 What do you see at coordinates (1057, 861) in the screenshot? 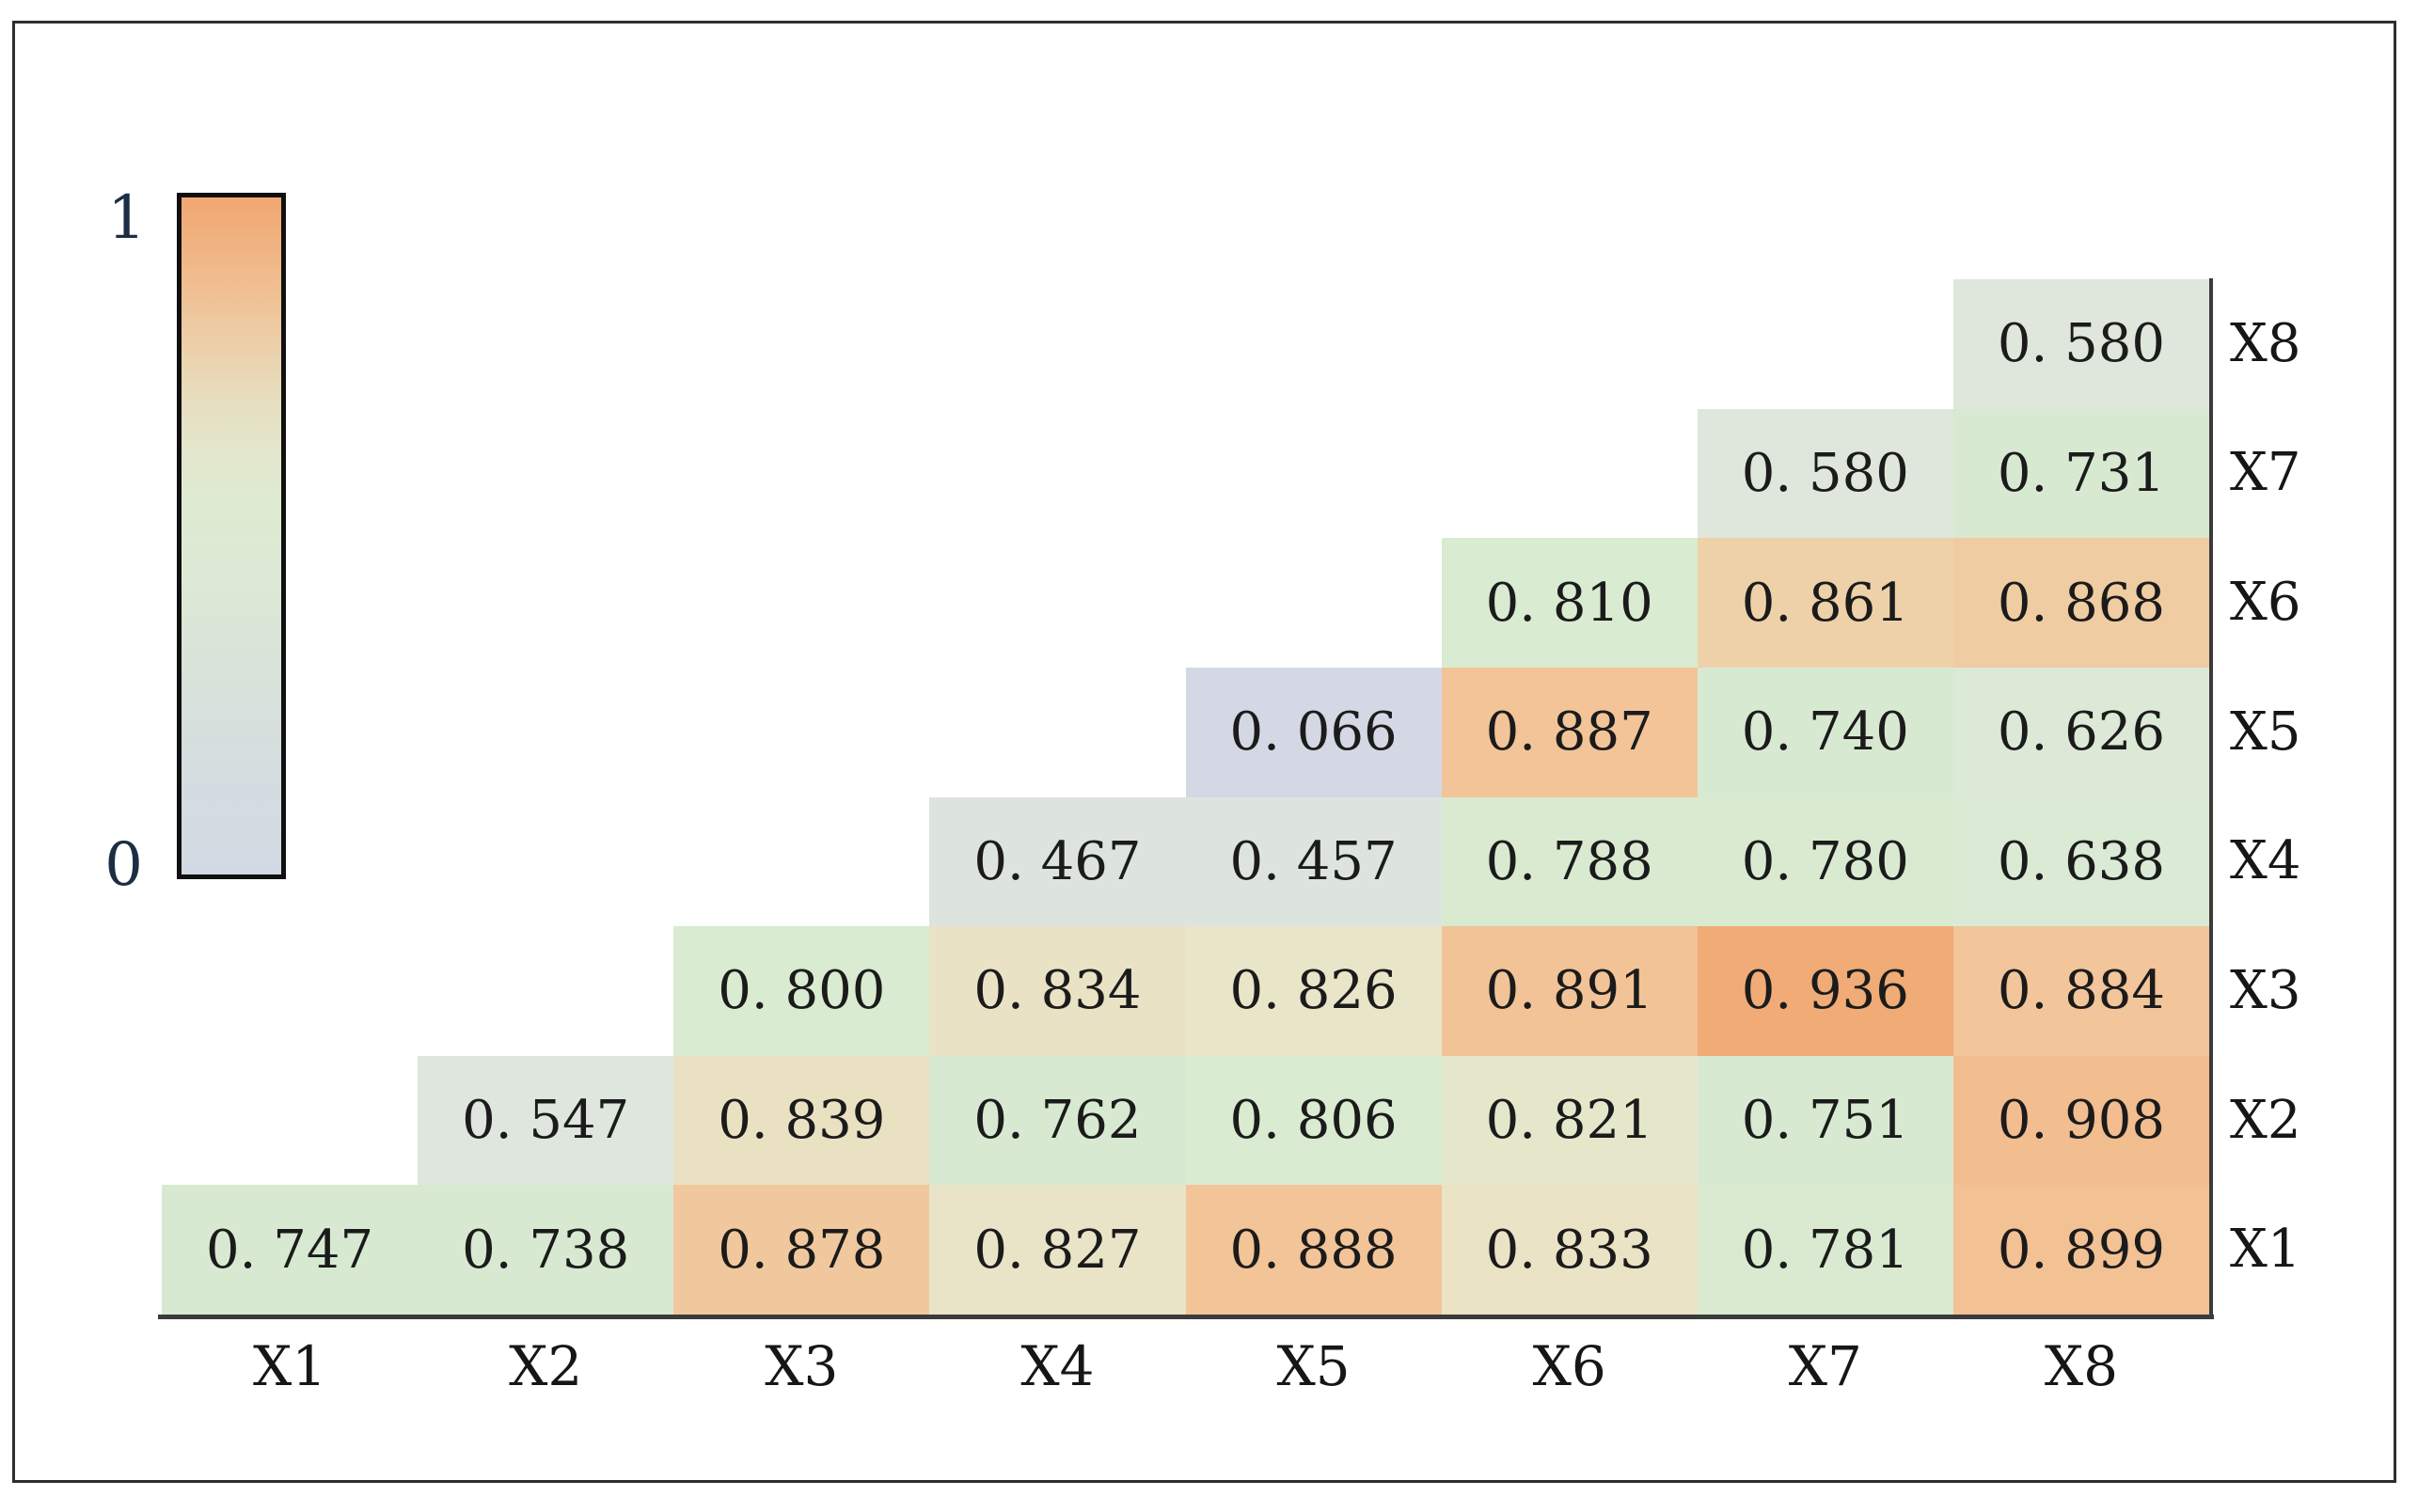
I see `heatmap-cell-X4-X4: 0. 467` at bounding box center [1057, 861].